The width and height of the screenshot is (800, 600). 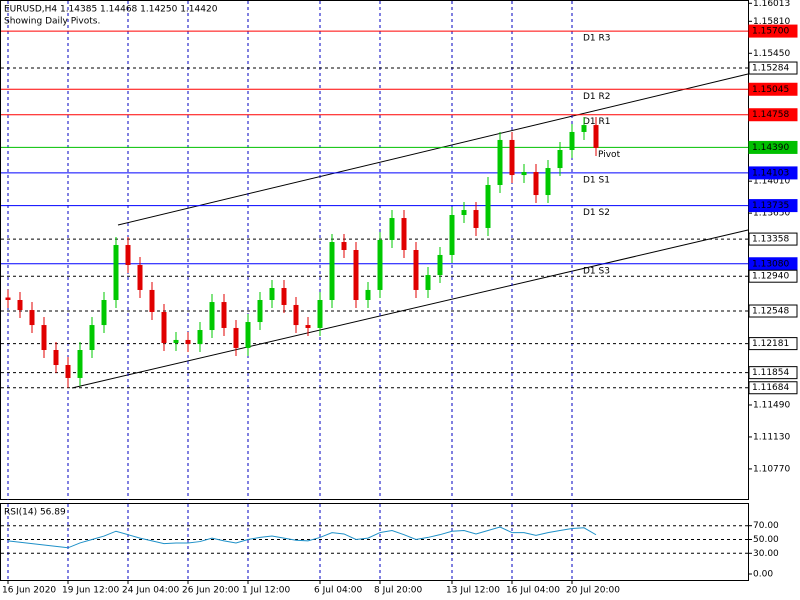 I want to click on level-name: D1 S3, so click(x=596, y=271).